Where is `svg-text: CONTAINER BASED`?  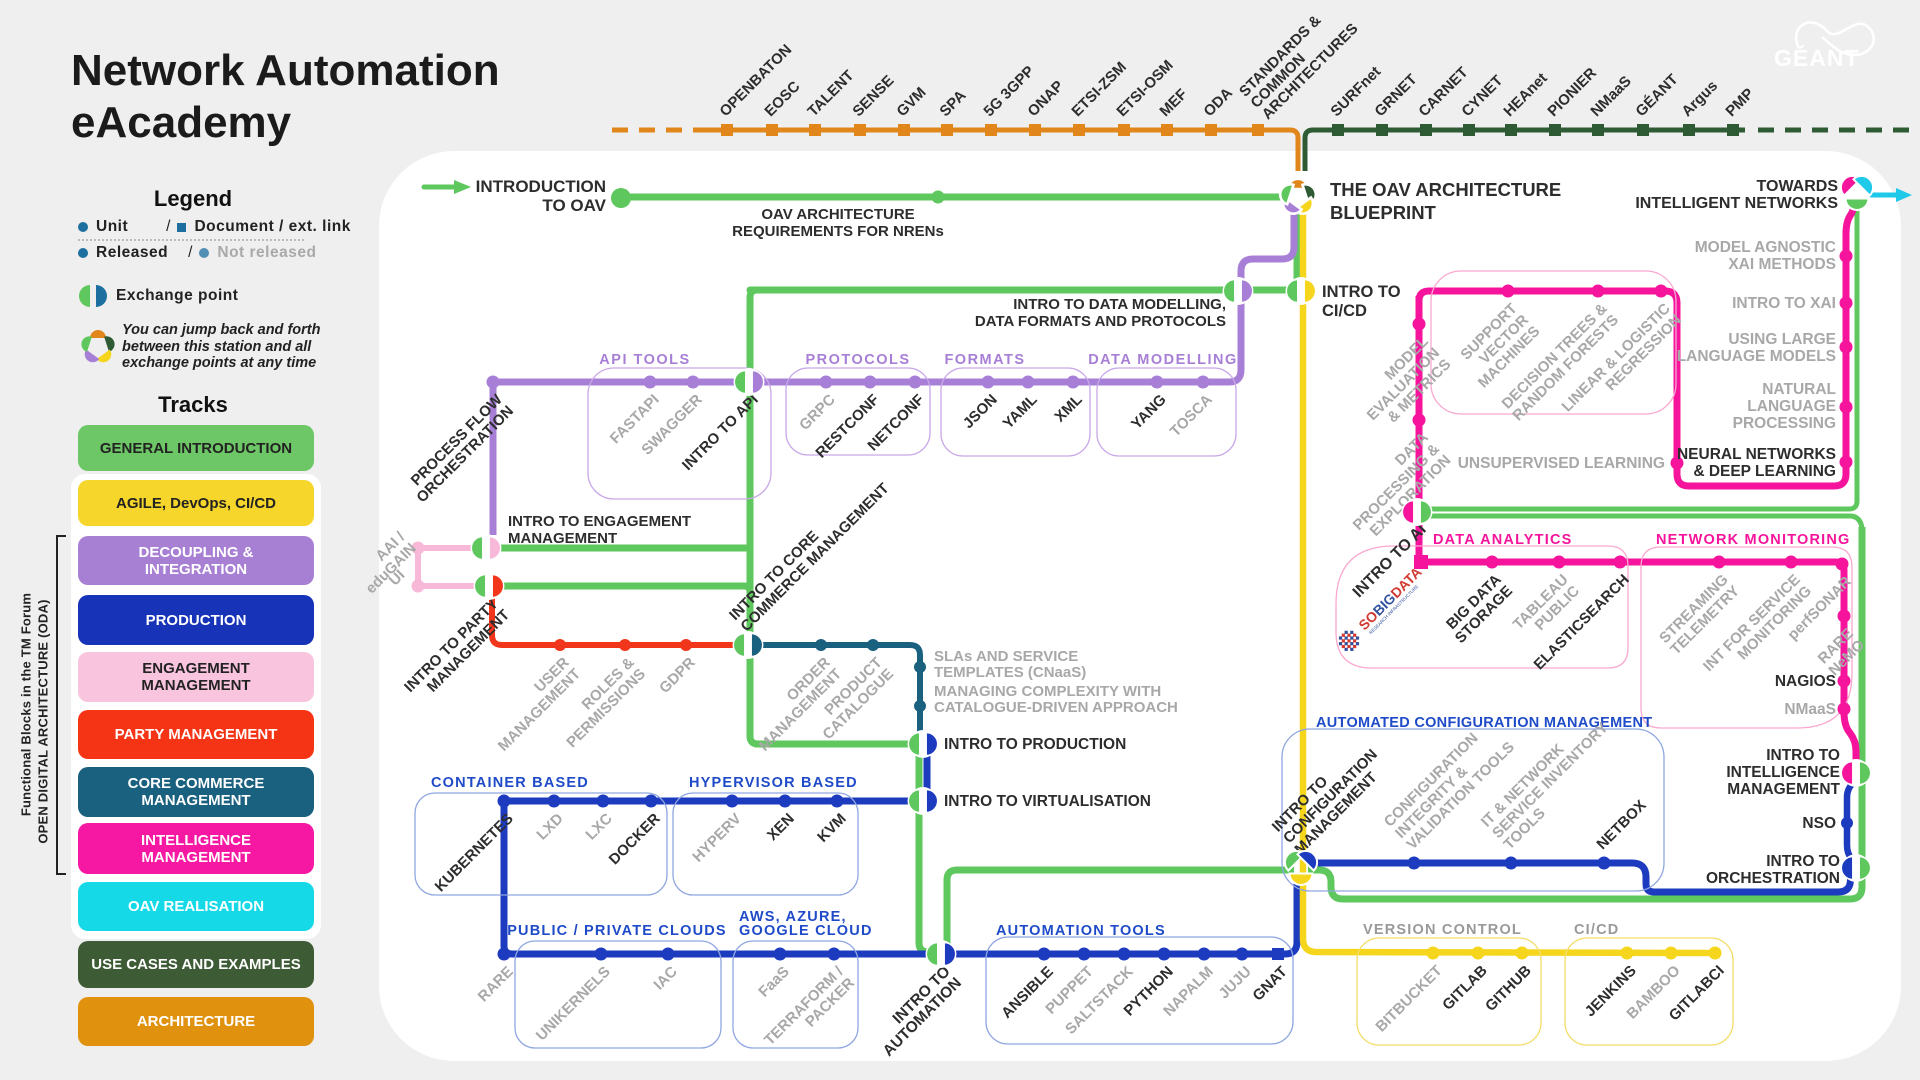
svg-text: CONTAINER BASED is located at coordinates (510, 783).